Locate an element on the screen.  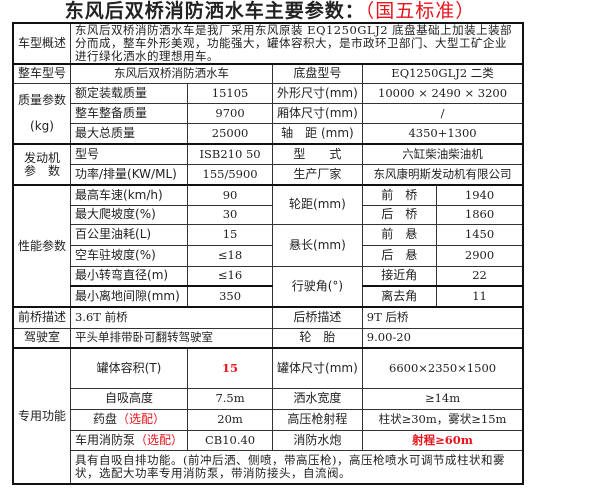
spec-key-text: 车用消防泵 is located at coordinates (105, 439).